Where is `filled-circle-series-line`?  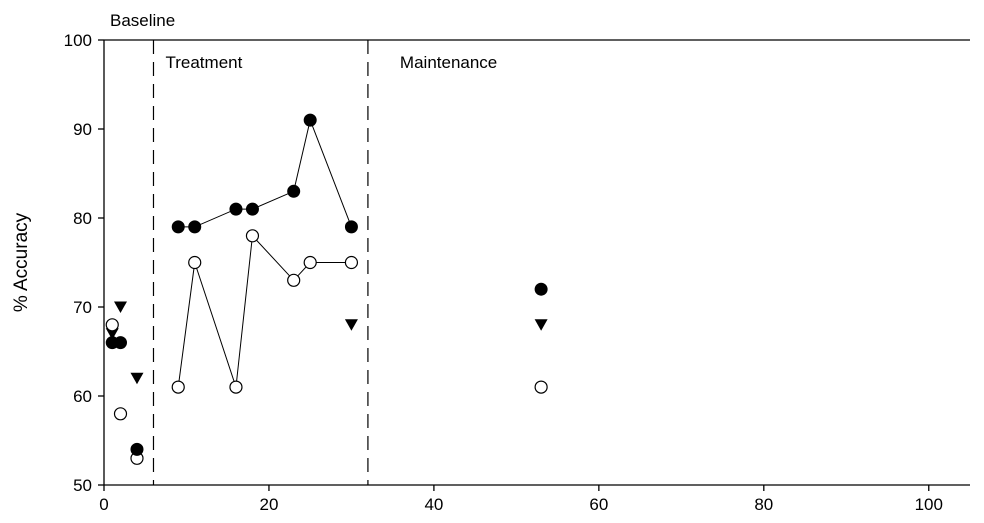
filled-circle-series-line is located at coordinates (265, 173).